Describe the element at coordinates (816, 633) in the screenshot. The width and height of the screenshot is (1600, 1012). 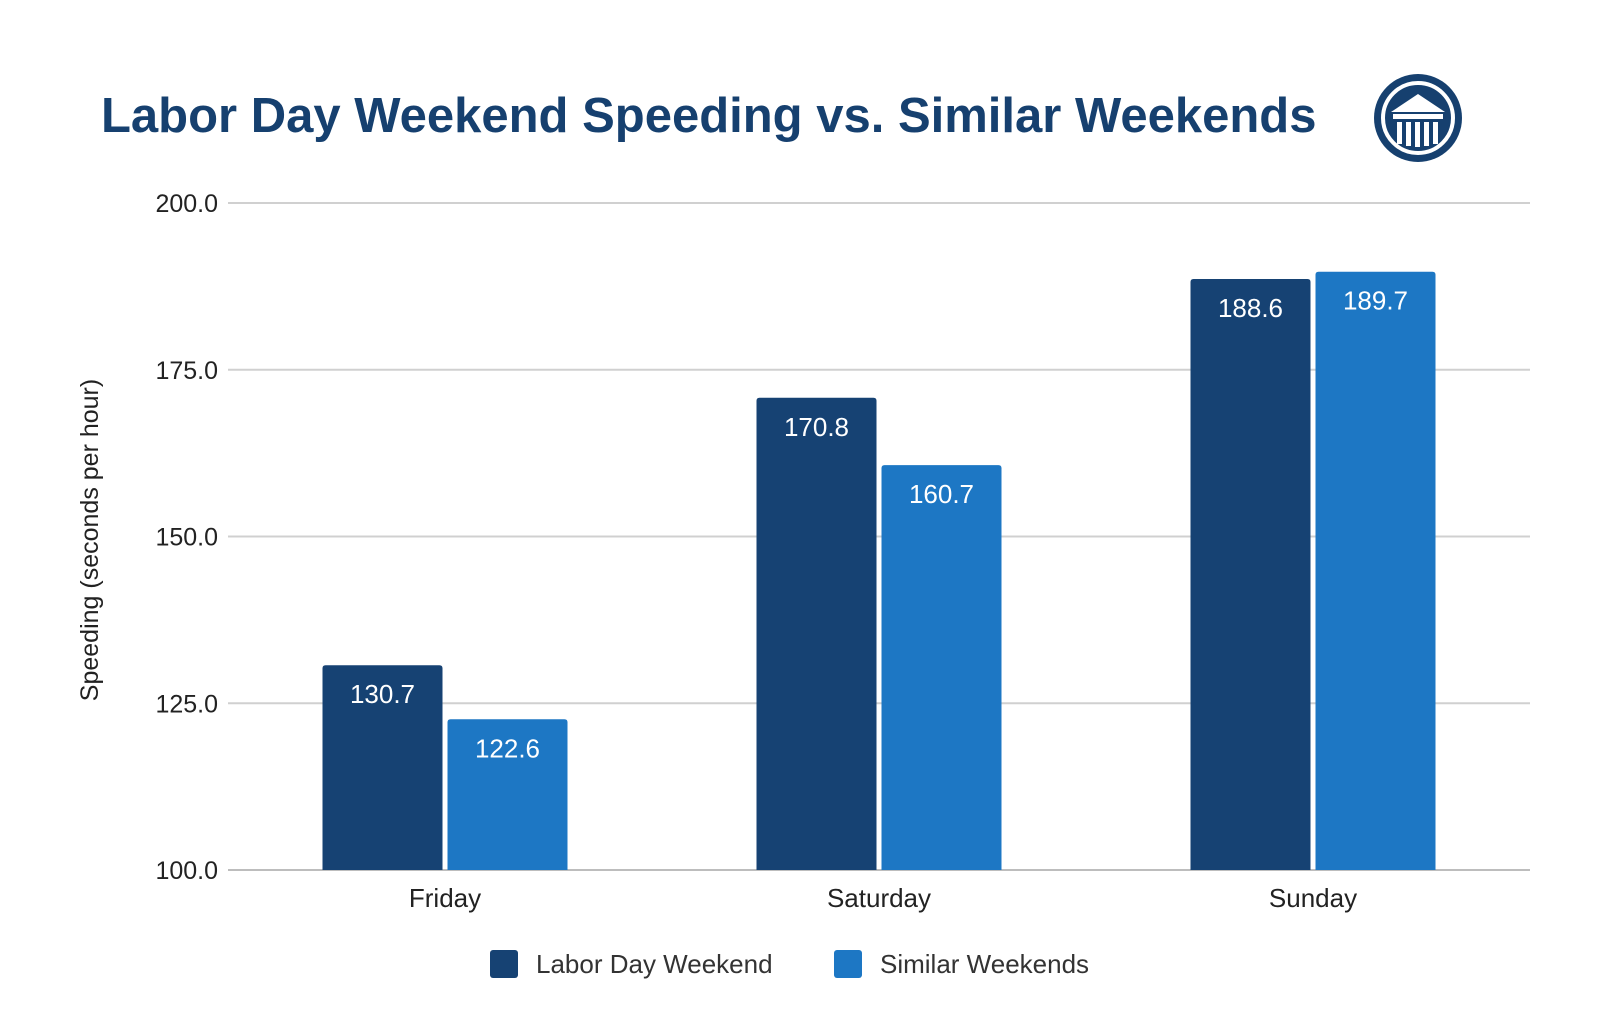
I see `bar-labor-day-weekend-saturday` at that location.